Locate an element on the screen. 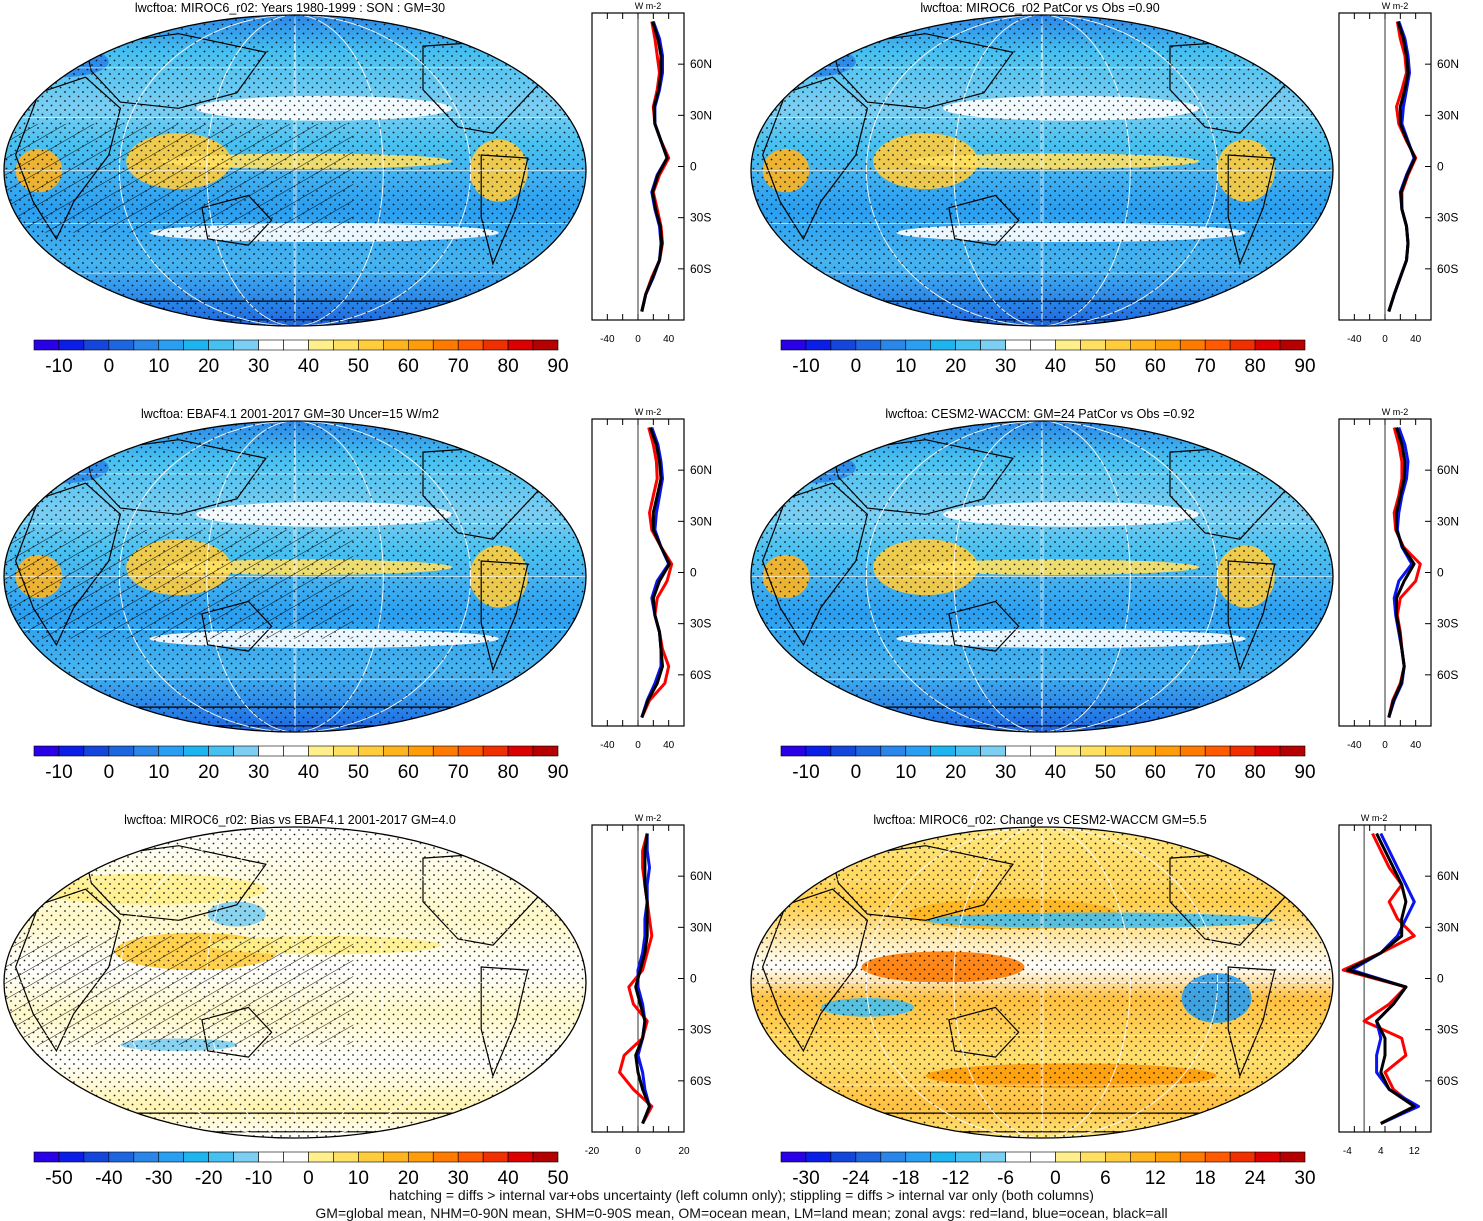  colorbar-tick-label: 20 is located at coordinates (408, 1178).